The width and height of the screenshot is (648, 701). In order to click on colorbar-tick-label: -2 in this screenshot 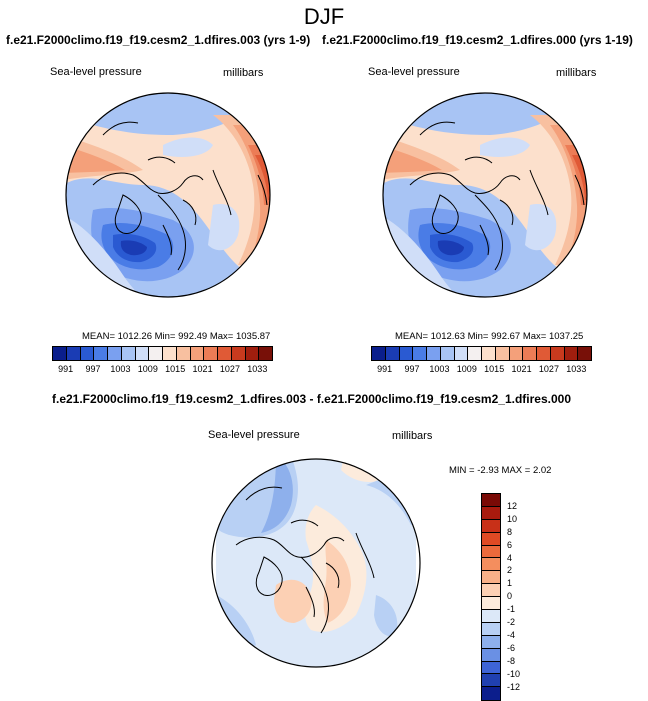, I will do `click(511, 622)`.